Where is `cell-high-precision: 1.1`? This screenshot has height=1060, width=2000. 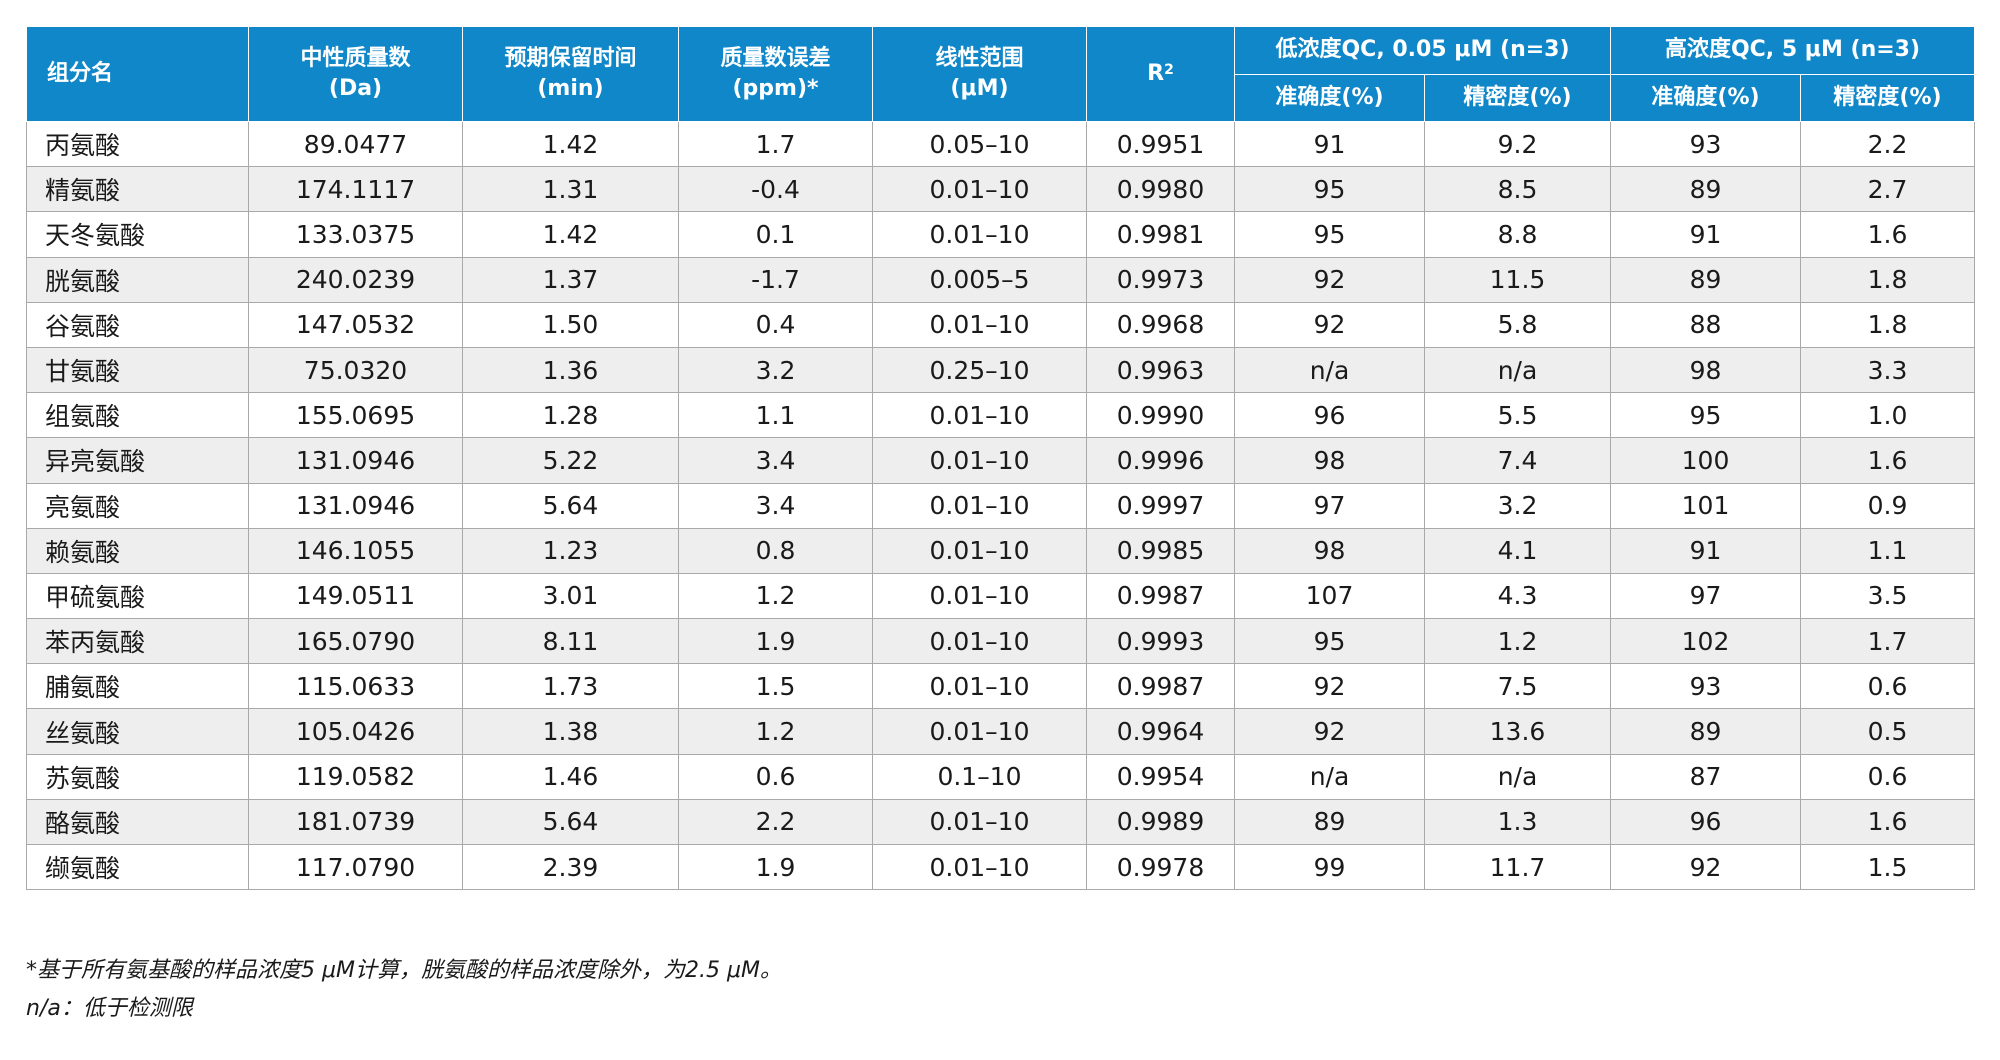
cell-high-precision: 1.1 is located at coordinates (1887, 550).